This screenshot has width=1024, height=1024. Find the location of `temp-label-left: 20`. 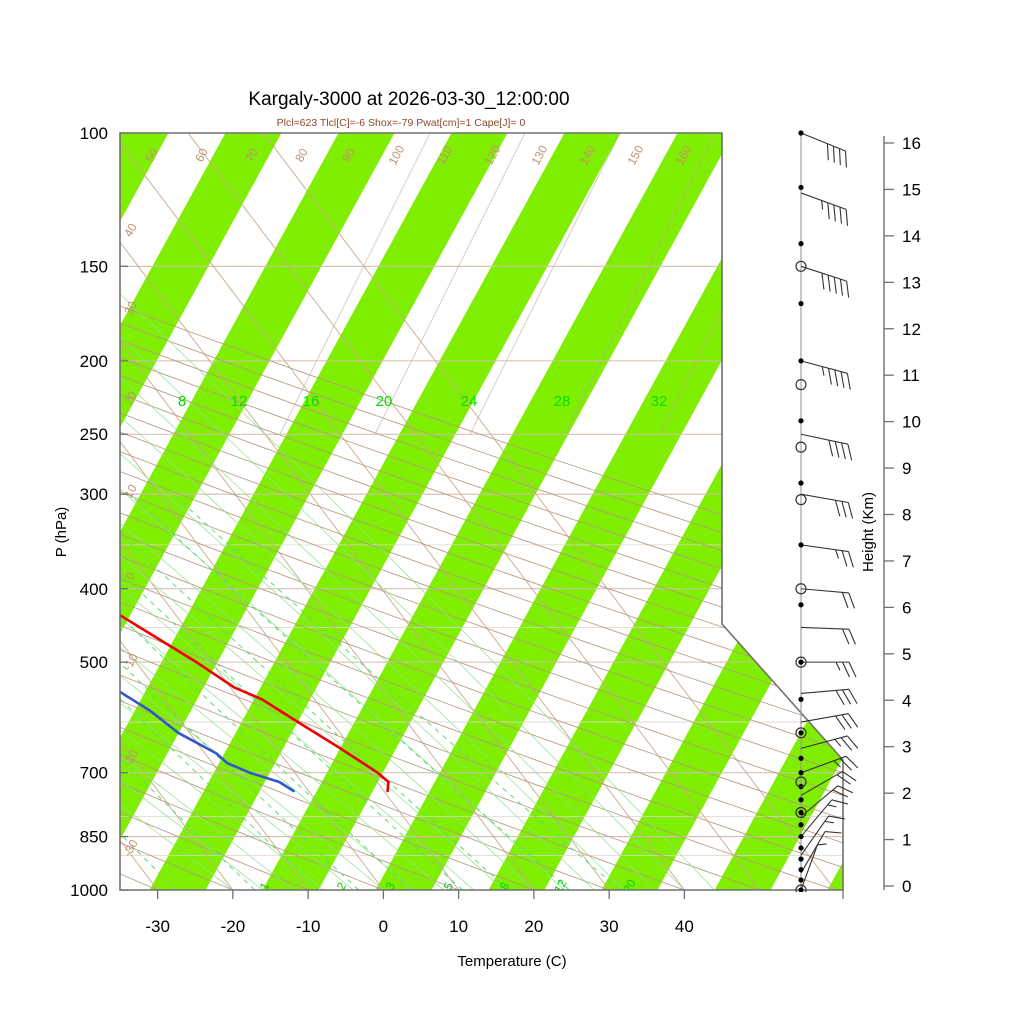

temp-label-left: 20 is located at coordinates (130, 398).